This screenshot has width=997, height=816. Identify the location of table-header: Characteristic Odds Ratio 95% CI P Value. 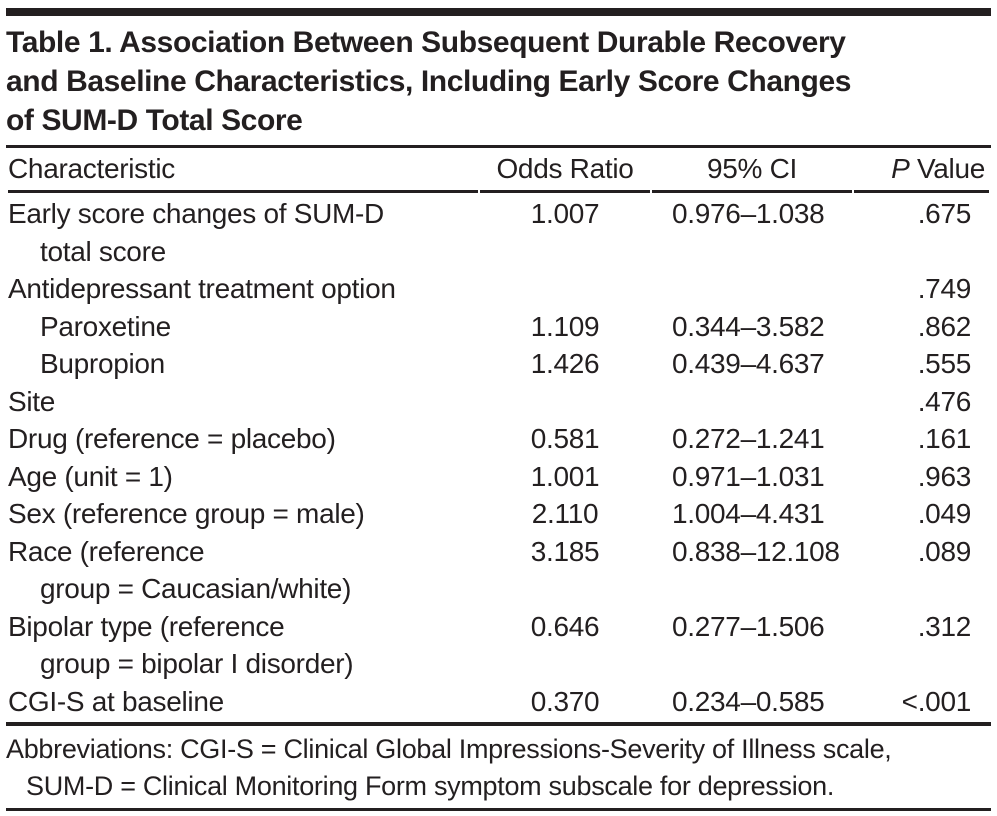
(498, 170).